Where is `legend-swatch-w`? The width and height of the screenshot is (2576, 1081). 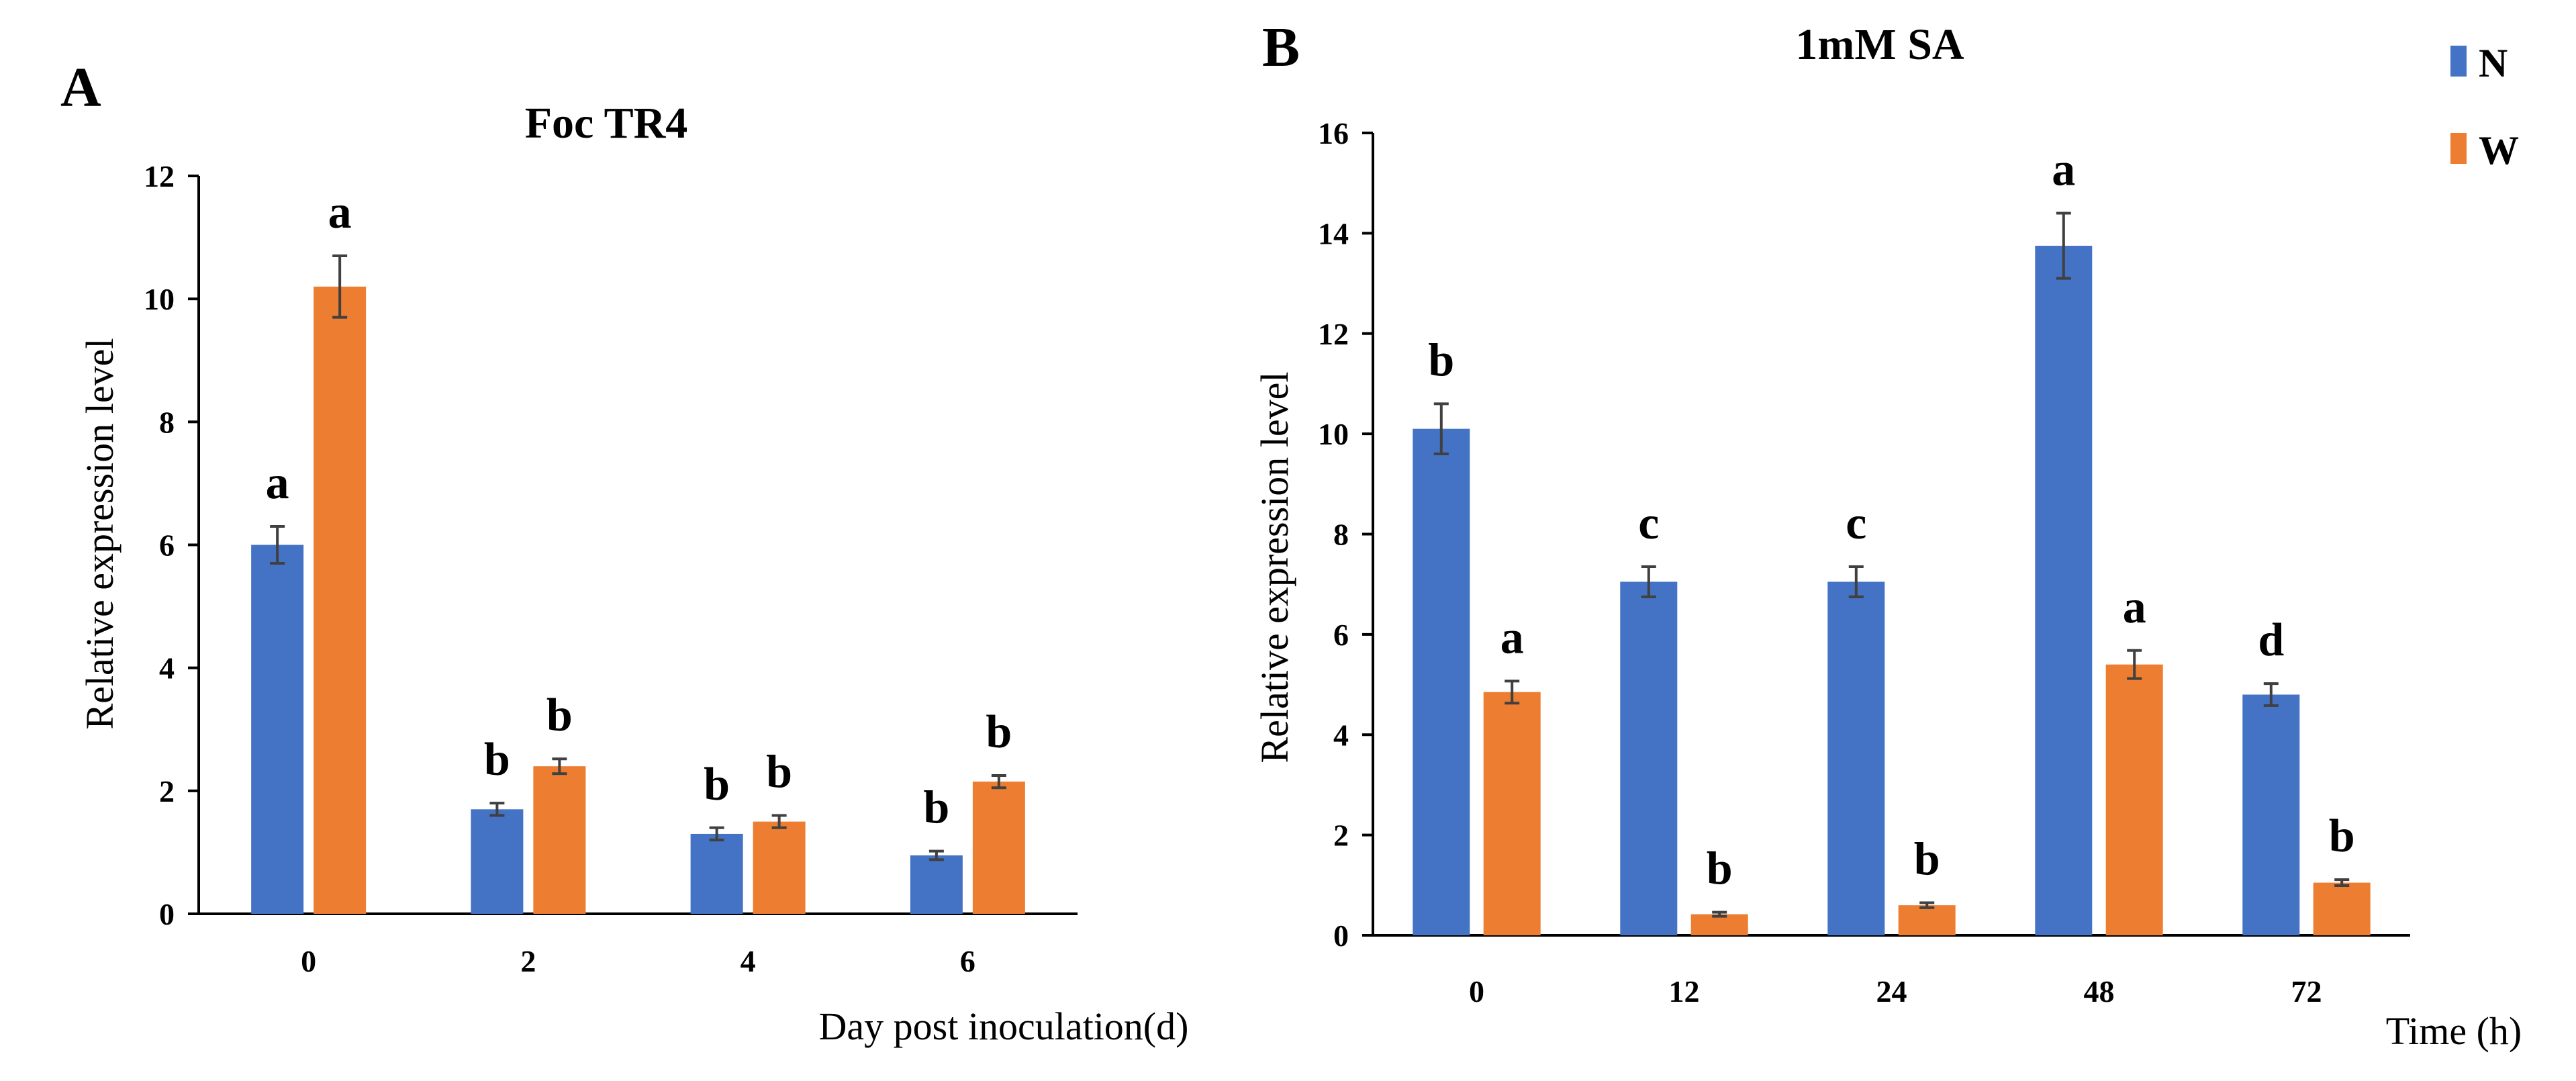 legend-swatch-w is located at coordinates (2458, 148).